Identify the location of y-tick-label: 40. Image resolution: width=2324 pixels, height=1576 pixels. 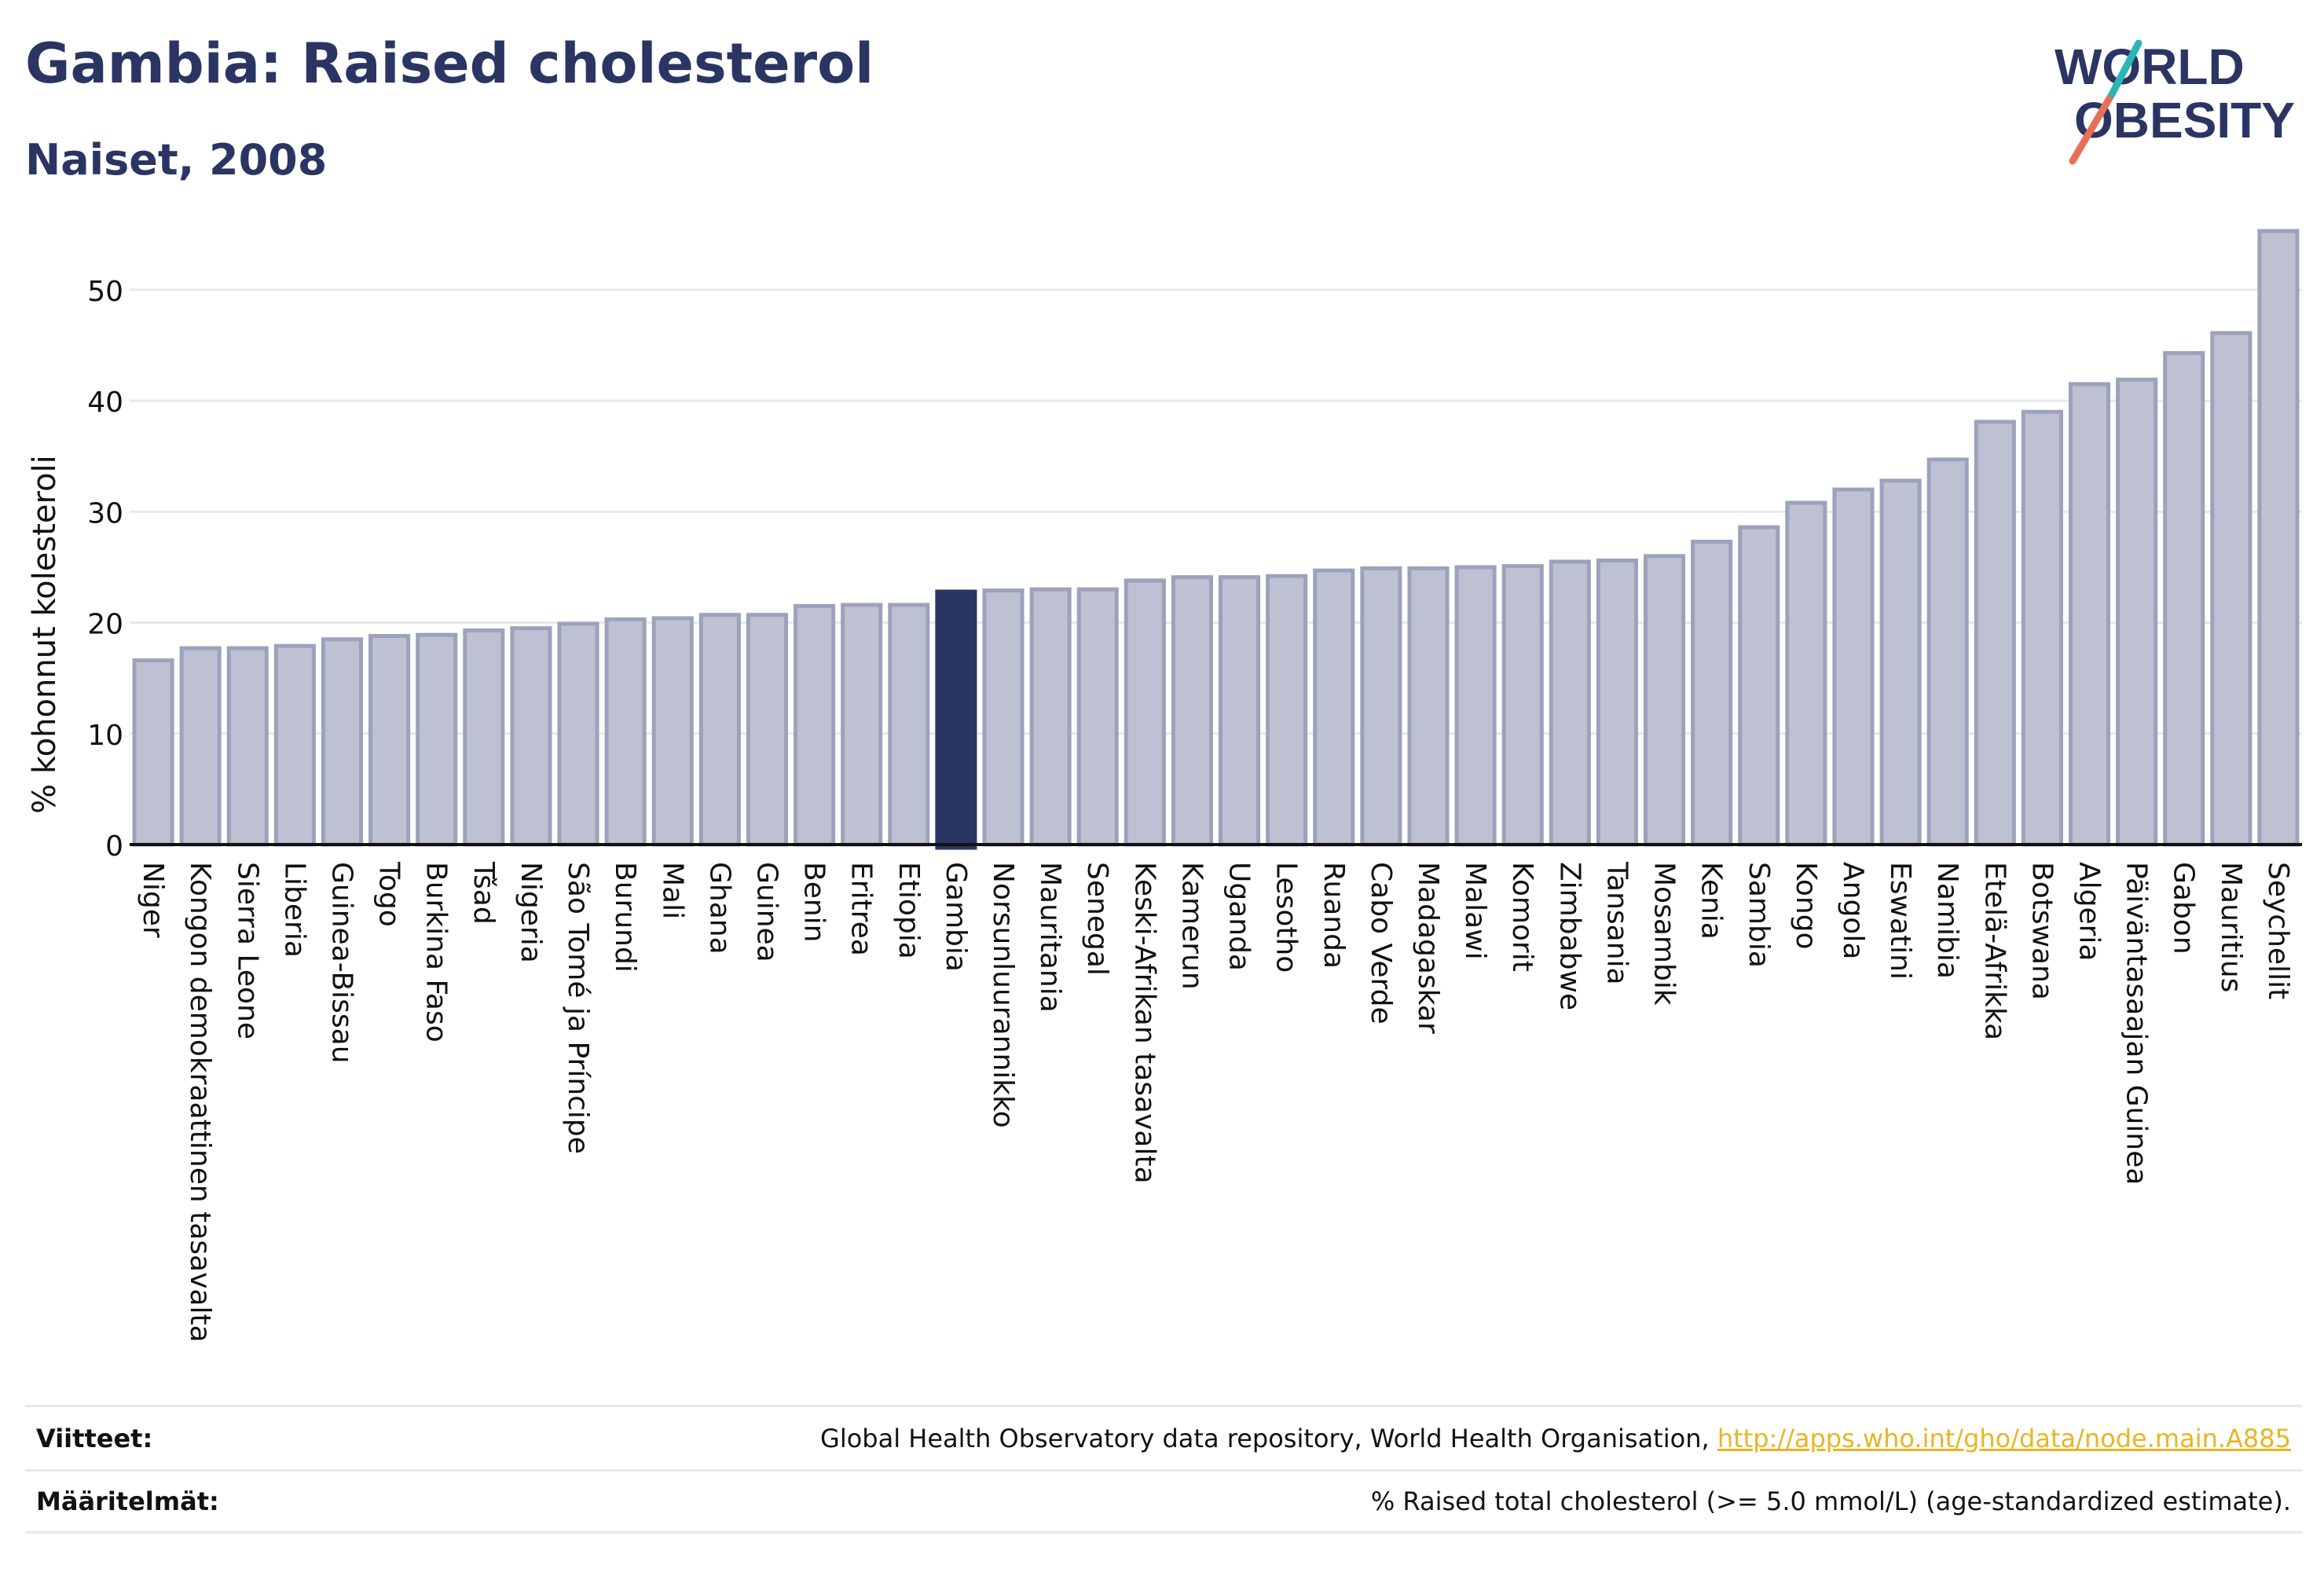
(105, 403).